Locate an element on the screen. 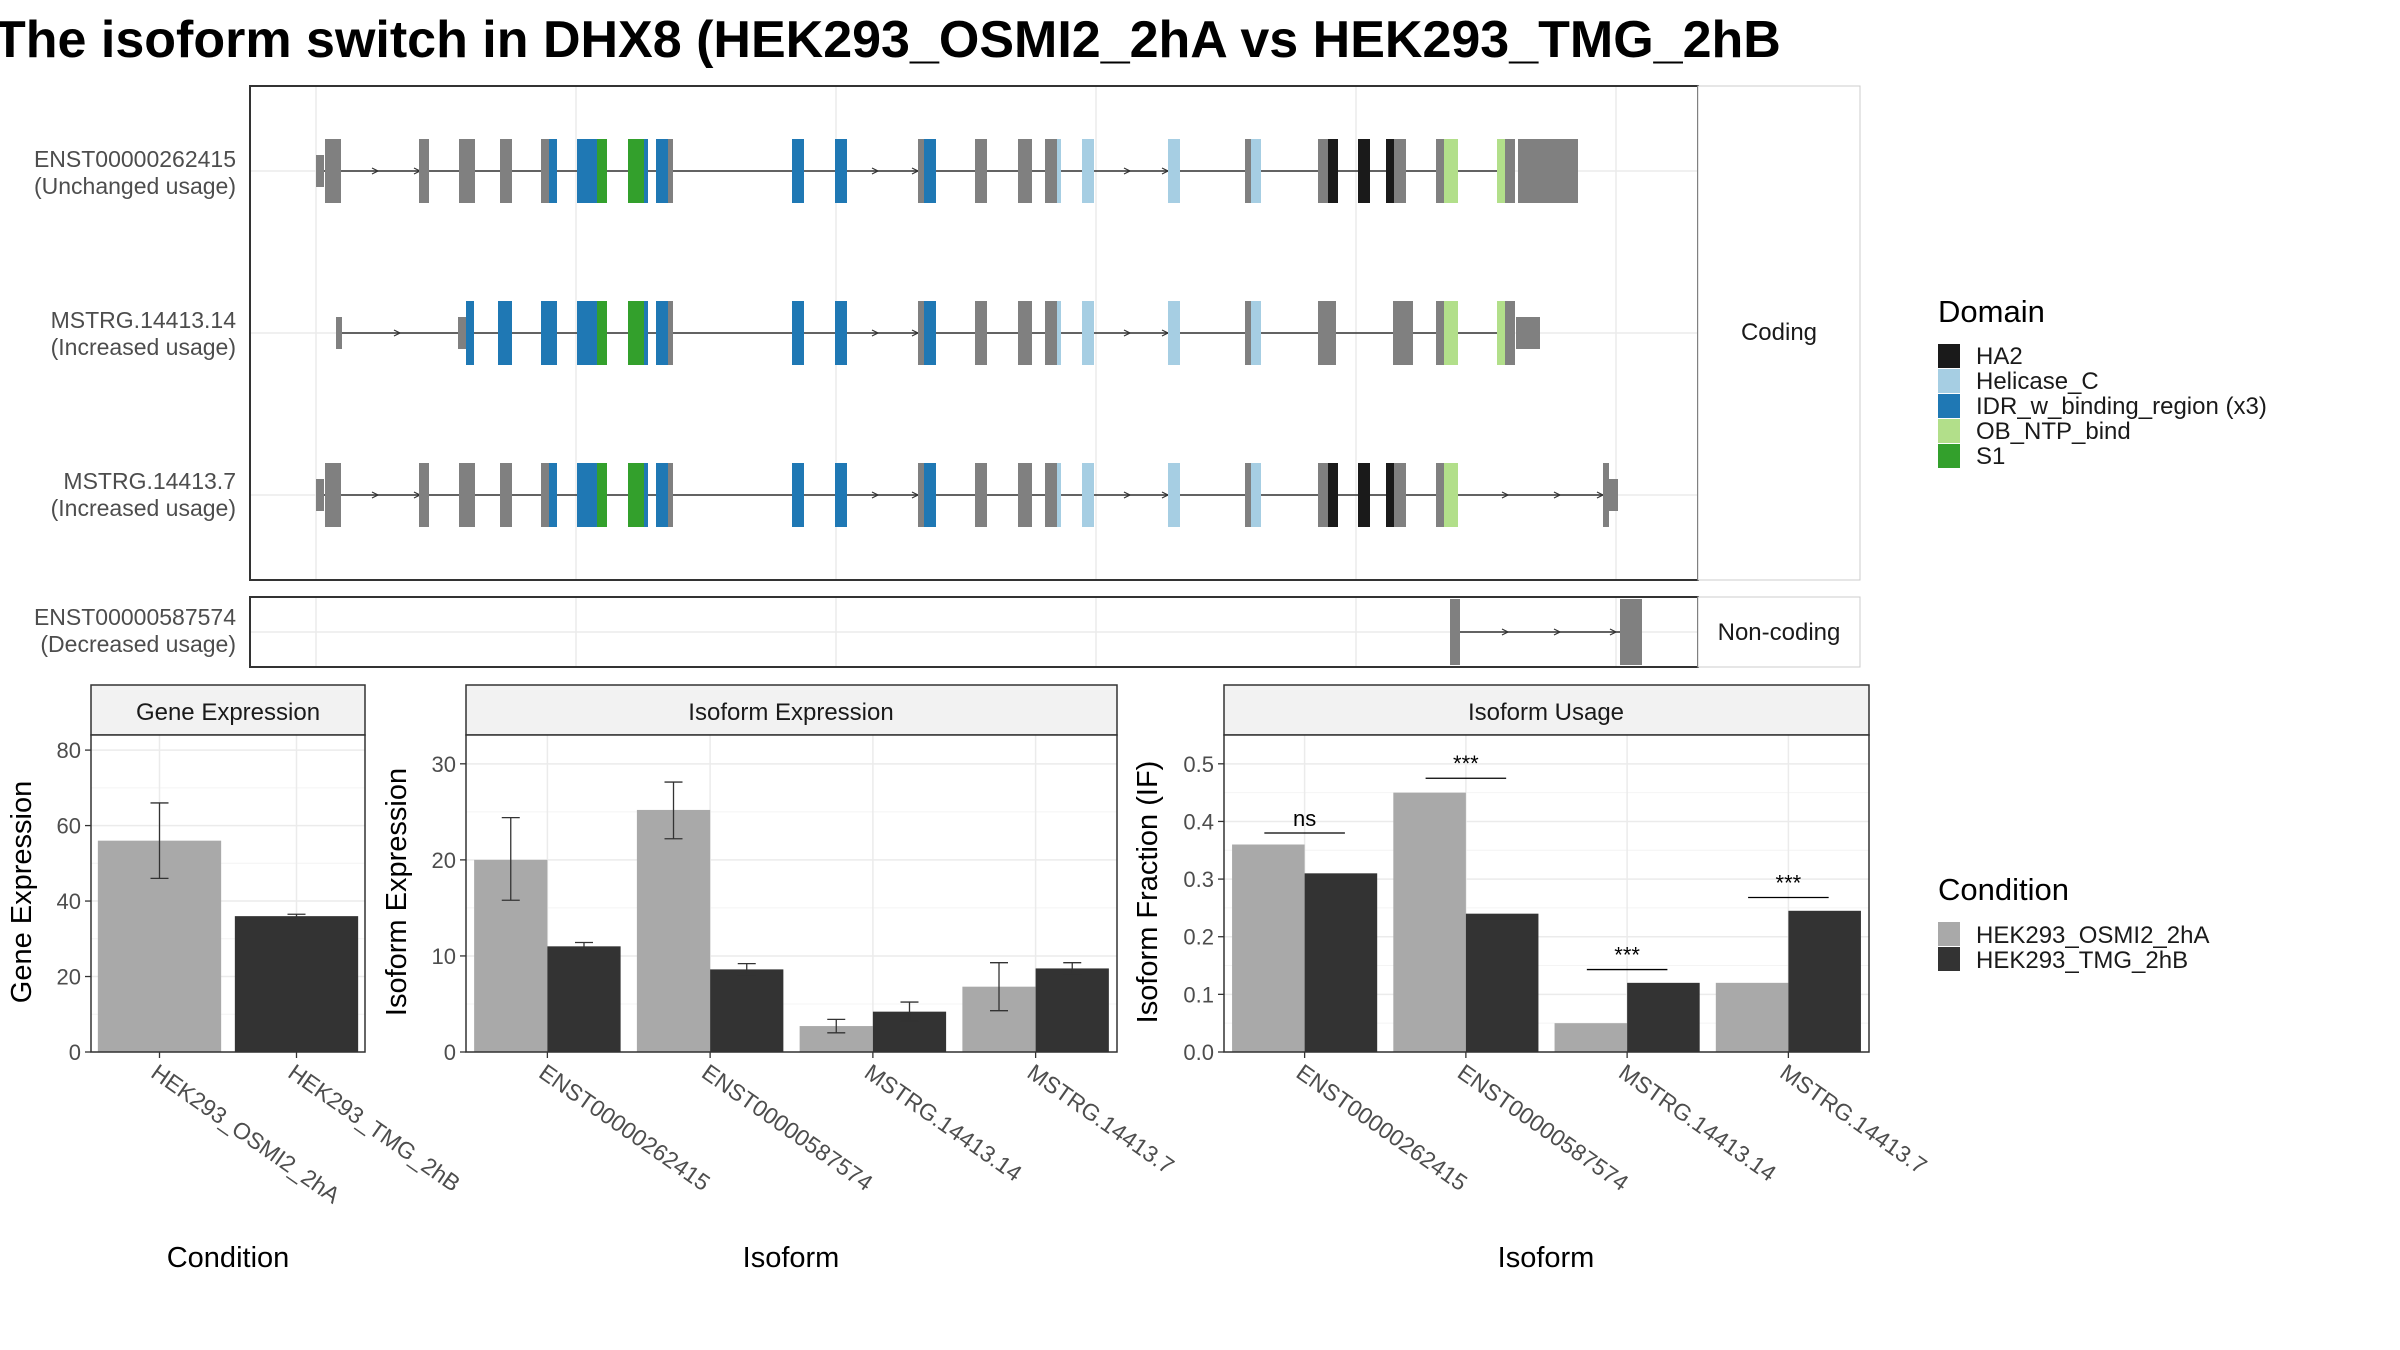 The height and width of the screenshot is (1350, 2400). y-tick-label: 80 is located at coordinates (69, 750).